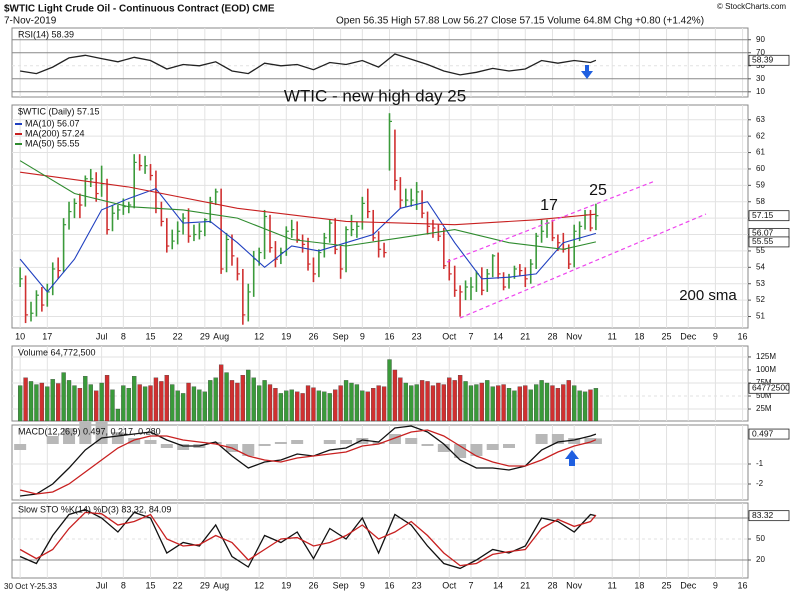 Image resolution: width=790 pixels, height=594 pixels. I want to click on value-label: 55.55, so click(763, 241).